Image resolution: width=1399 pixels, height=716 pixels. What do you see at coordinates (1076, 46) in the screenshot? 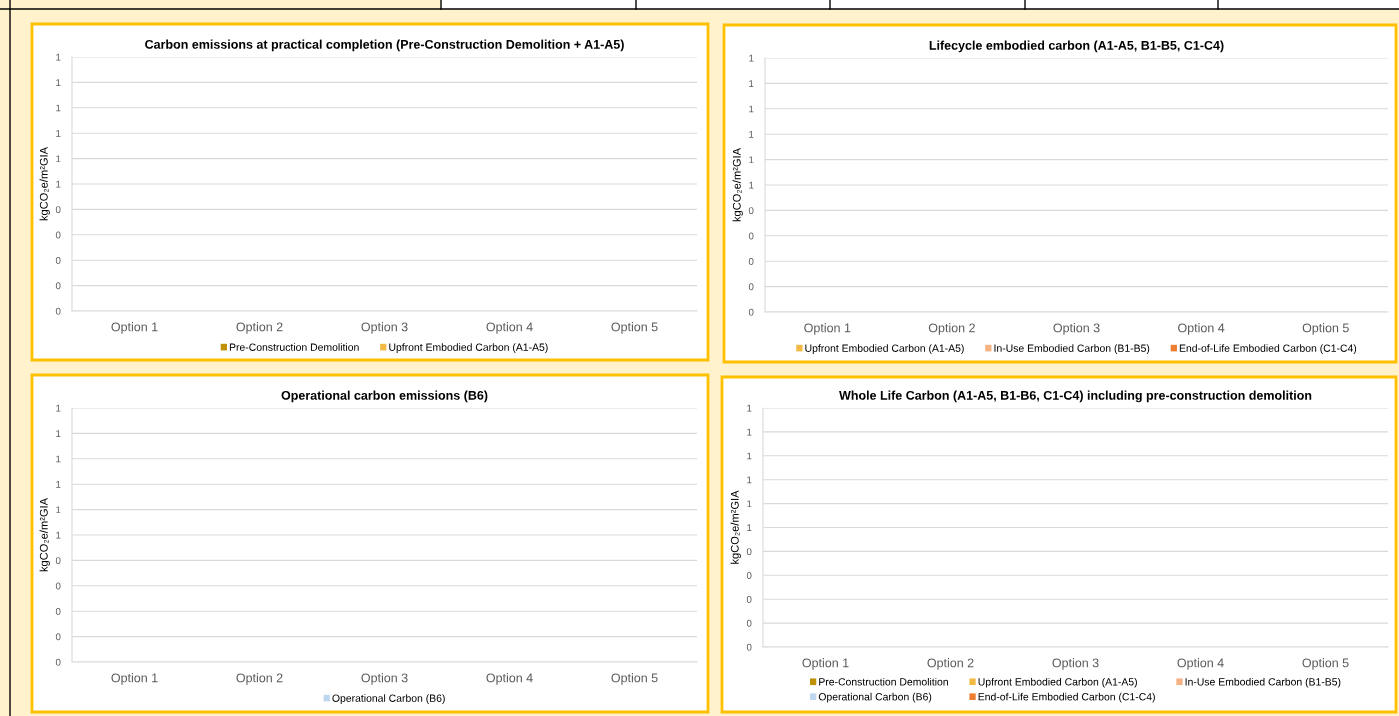
I see `chart-title: Lifecycle embodied carbon (A1-A5, B1-B5, C1-C4)` at bounding box center [1076, 46].